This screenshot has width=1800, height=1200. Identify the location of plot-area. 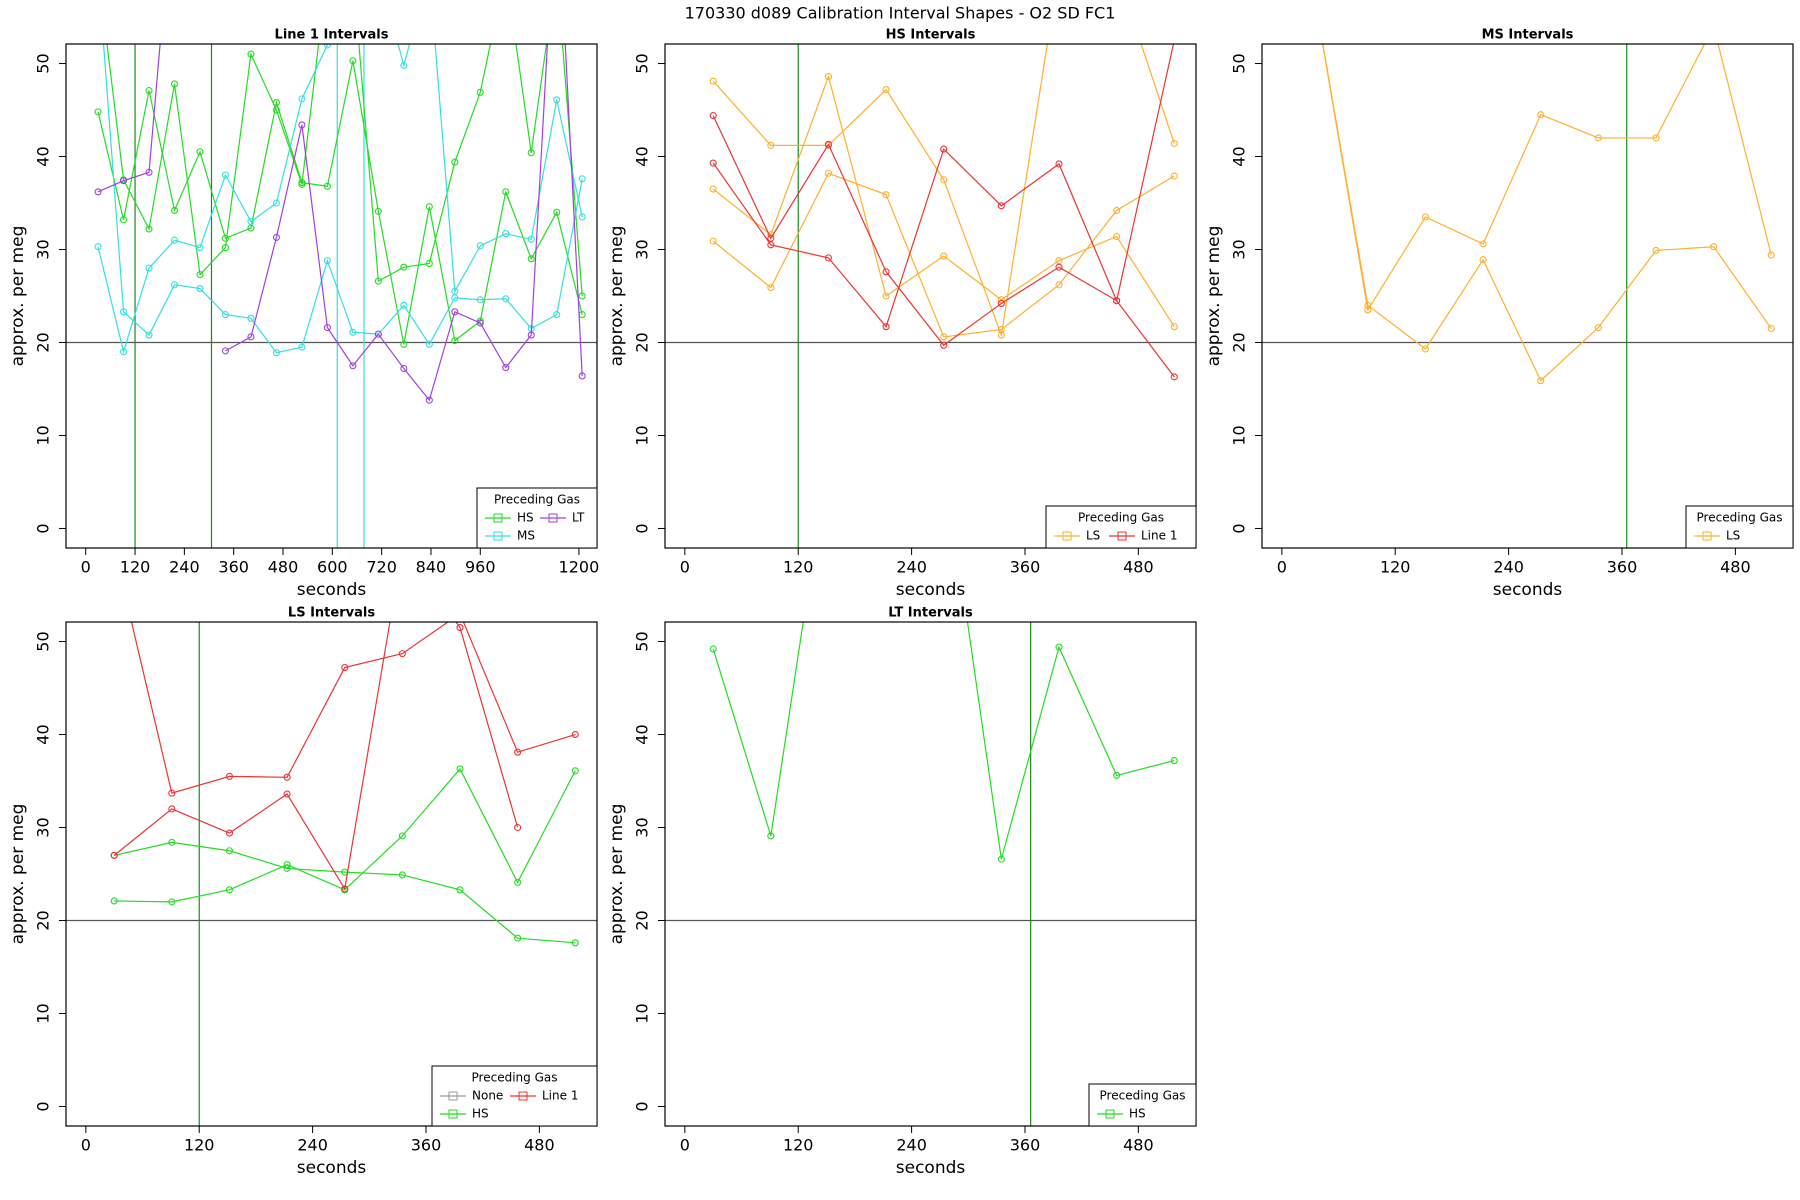
(1527, 296).